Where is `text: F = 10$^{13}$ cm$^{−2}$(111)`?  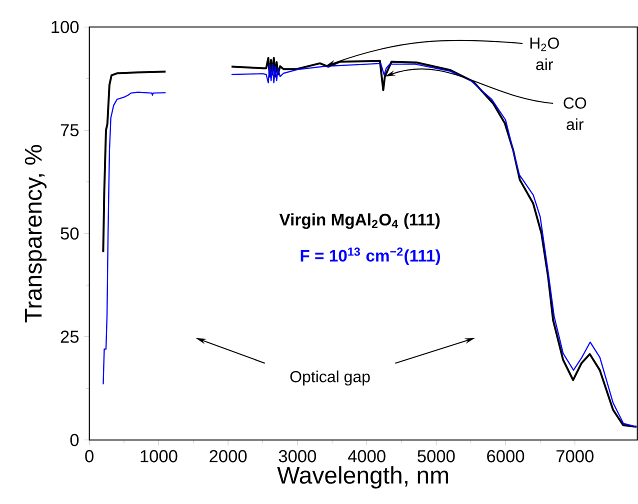 text: F = 10$^{13}$ cm$^{−2}$(111) is located at coordinates (370, 256).